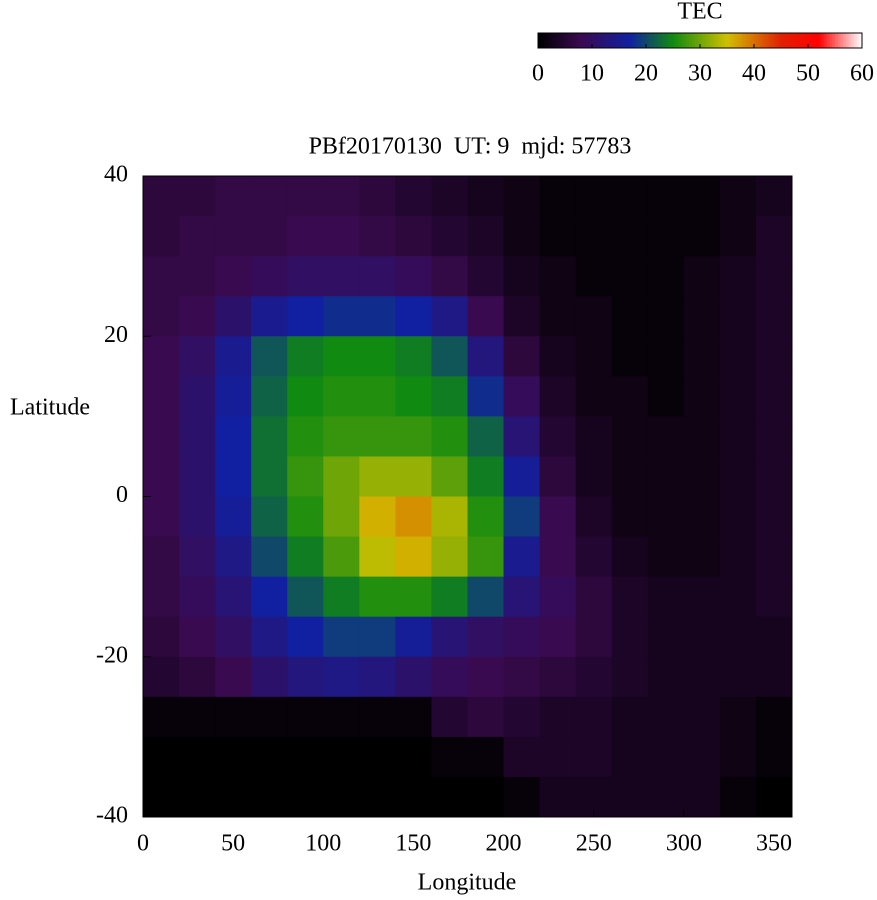 This screenshot has width=877, height=900. What do you see at coordinates (323, 844) in the screenshot?
I see `x-tick-label: 100` at bounding box center [323, 844].